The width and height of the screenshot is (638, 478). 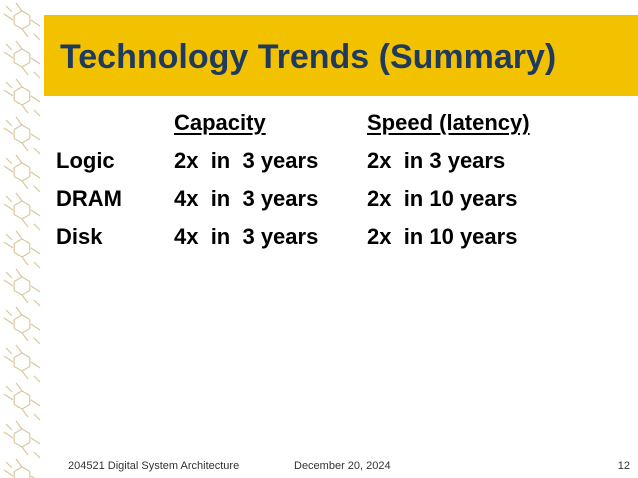 I want to click on table-row: DRAM 4x in 3 years 2x in 10 years, so click(x=336, y=199).